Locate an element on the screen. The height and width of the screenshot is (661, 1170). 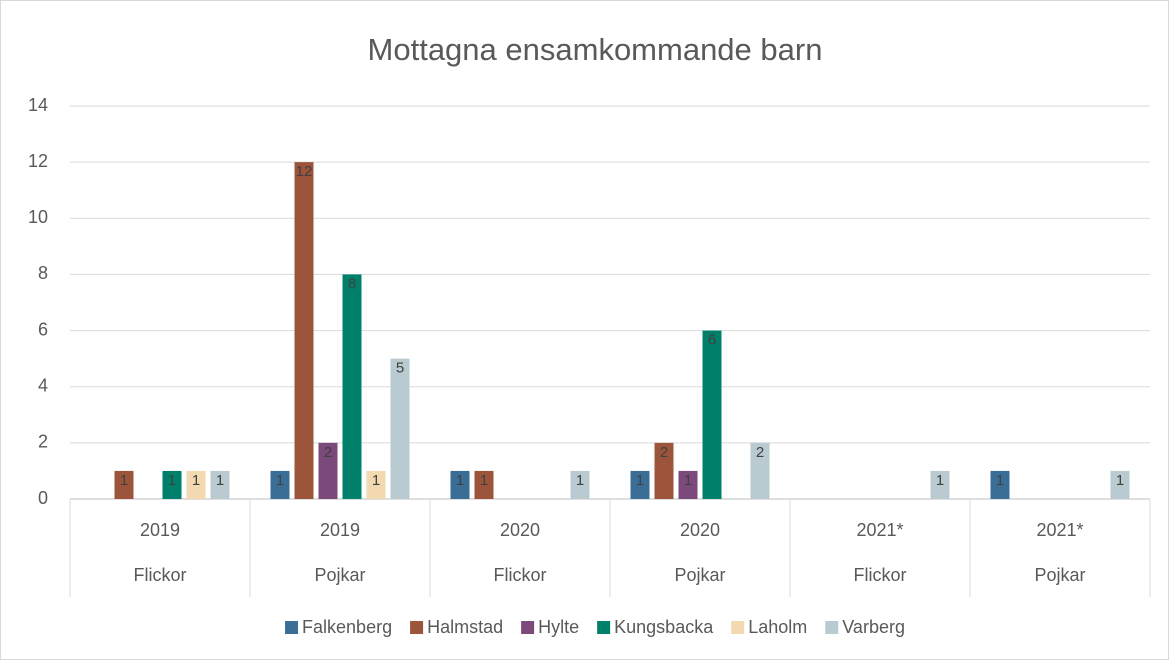
y-tick-label: 10 is located at coordinates (38, 217).